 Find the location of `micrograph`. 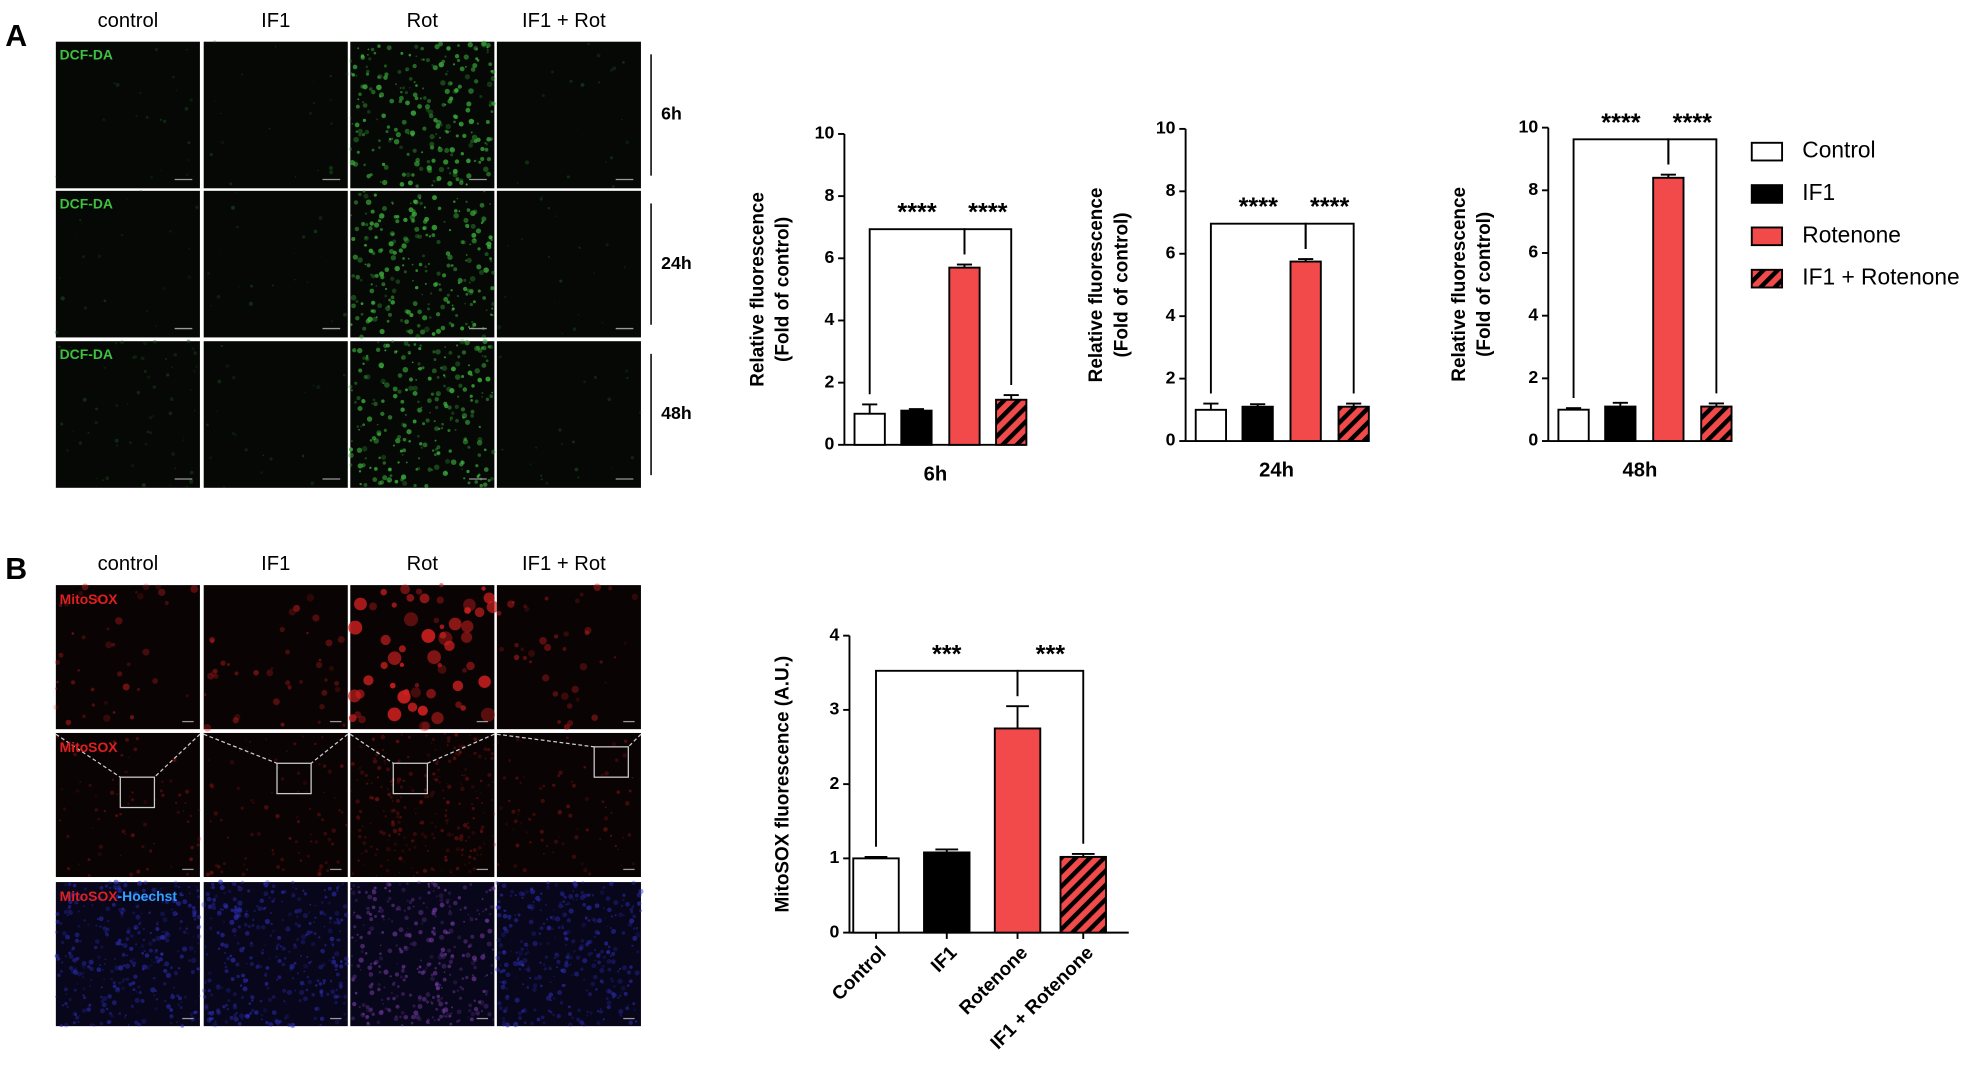

micrograph is located at coordinates (275, 115).